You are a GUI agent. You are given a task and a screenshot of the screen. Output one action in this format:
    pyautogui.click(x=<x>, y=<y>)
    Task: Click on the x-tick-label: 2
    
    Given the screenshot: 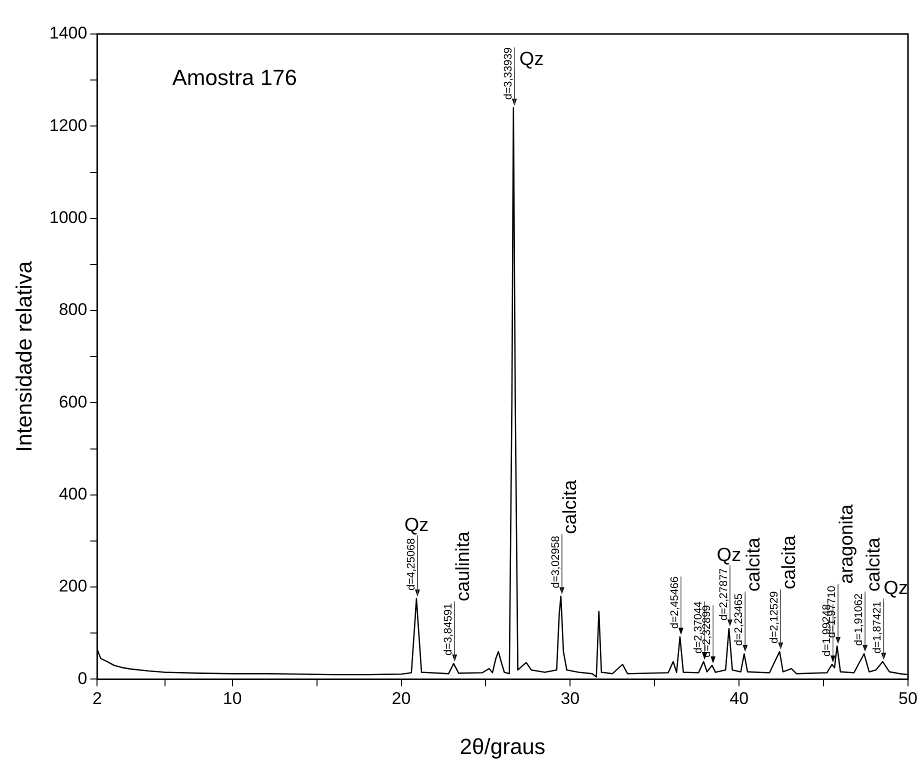 What is the action you would take?
    pyautogui.click(x=97, y=698)
    